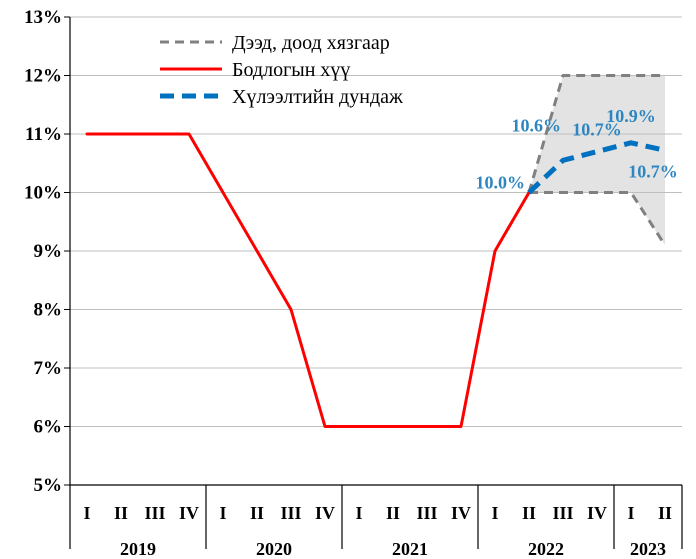 The image size is (696, 559). I want to click on x-year-label: 2020, so click(274, 549).